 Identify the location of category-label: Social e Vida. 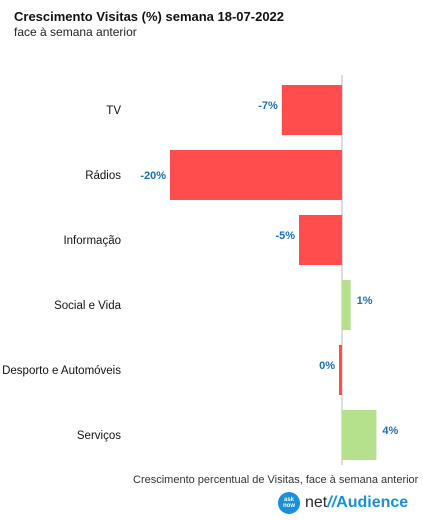
(88, 306).